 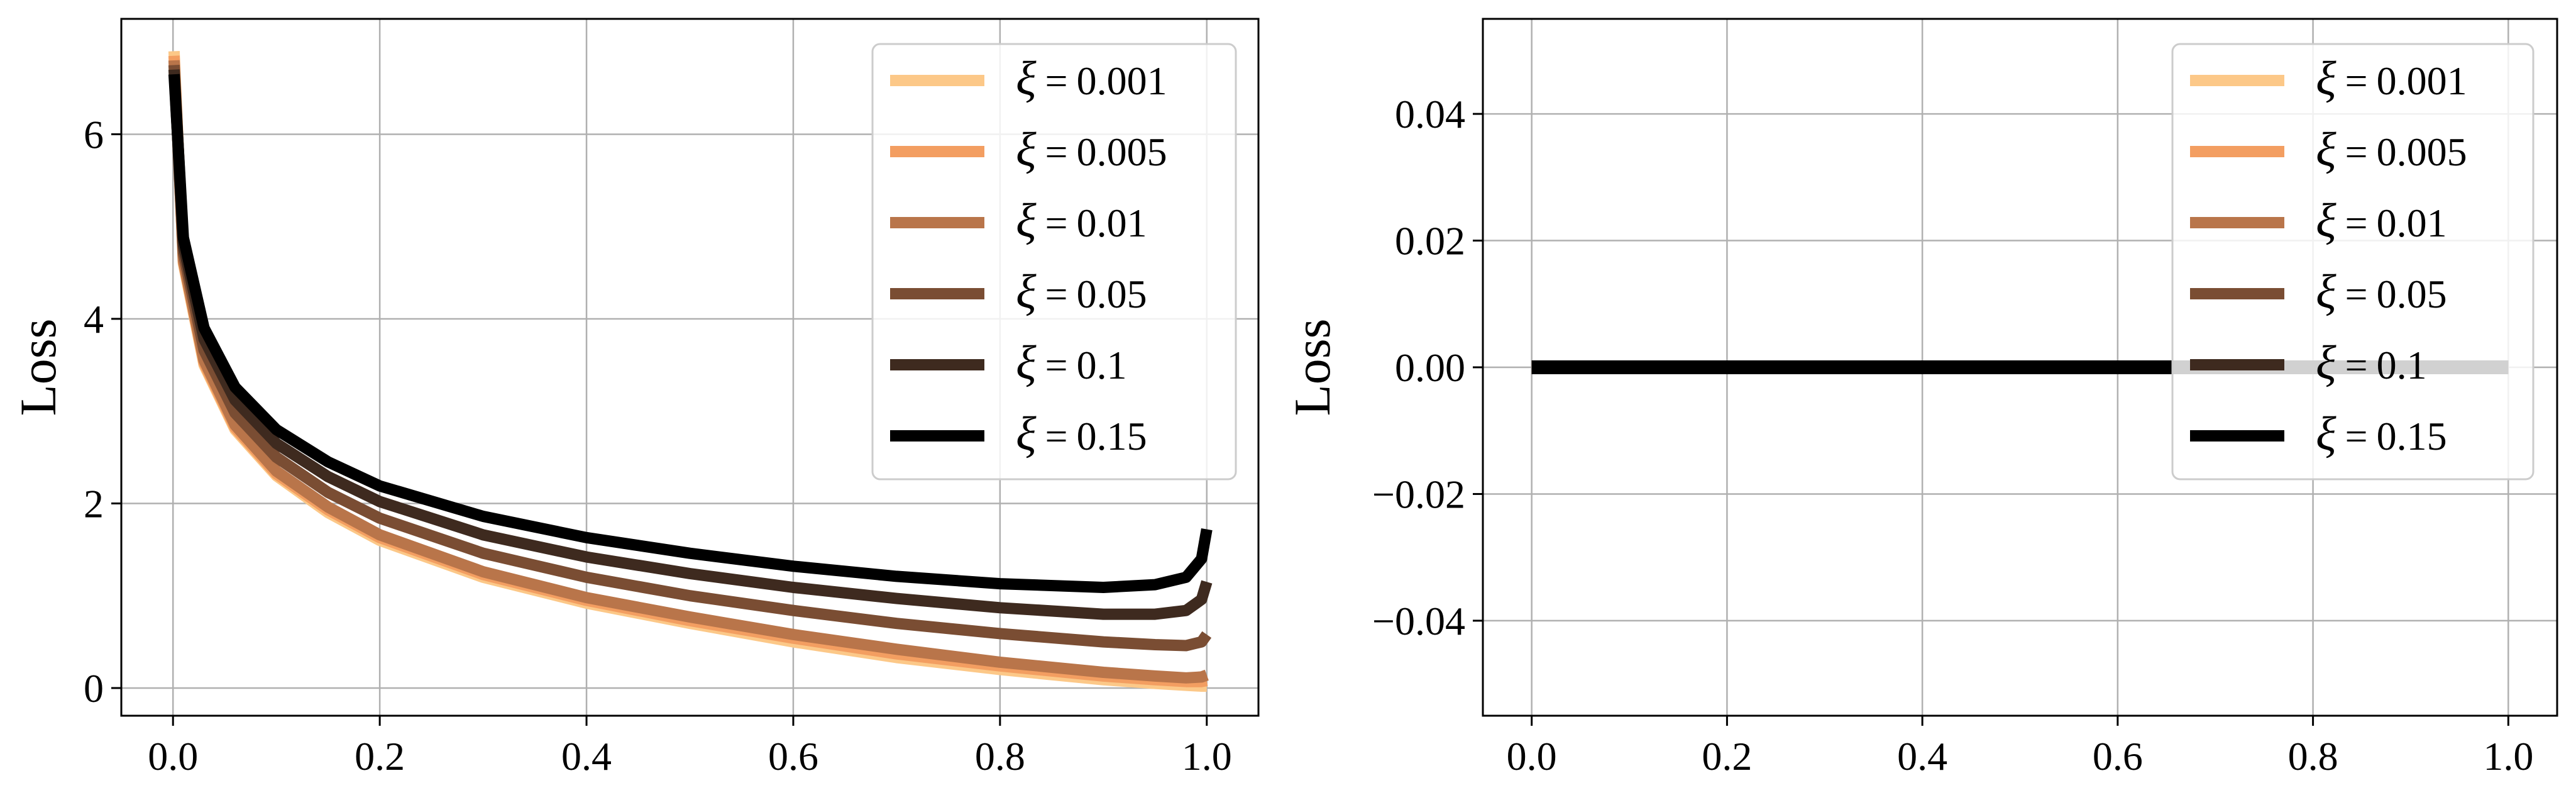 What do you see at coordinates (1430, 241) in the screenshot?
I see `y-tick-label: 0.02` at bounding box center [1430, 241].